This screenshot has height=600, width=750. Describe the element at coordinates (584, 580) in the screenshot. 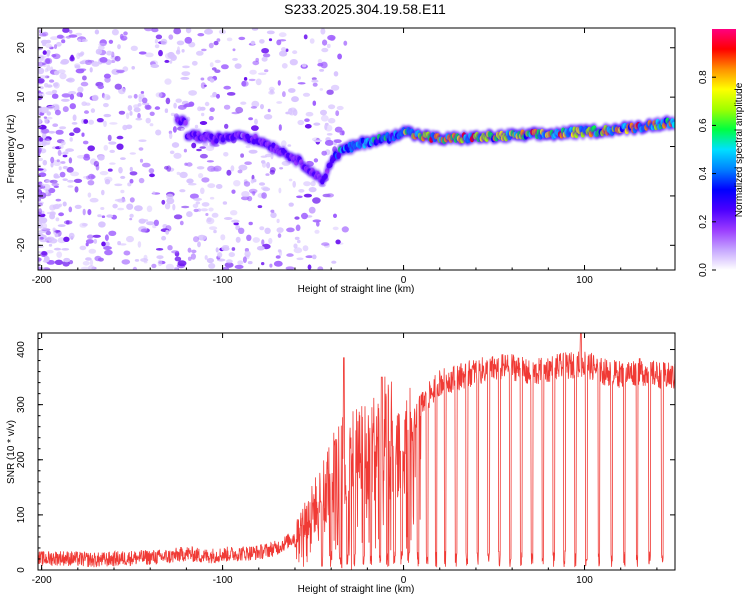

I see `x-tick-label: 100` at that location.